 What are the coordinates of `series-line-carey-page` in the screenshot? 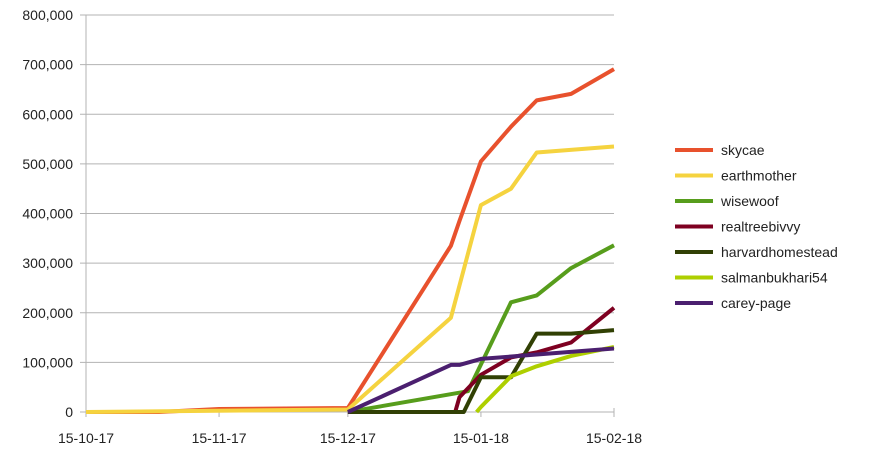 It's located at (481, 380).